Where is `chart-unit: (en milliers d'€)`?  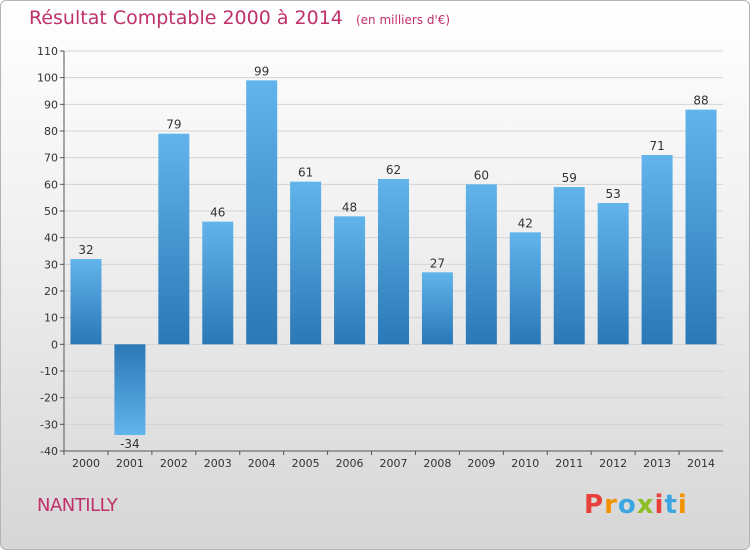
chart-unit: (en milliers d'€) is located at coordinates (403, 20).